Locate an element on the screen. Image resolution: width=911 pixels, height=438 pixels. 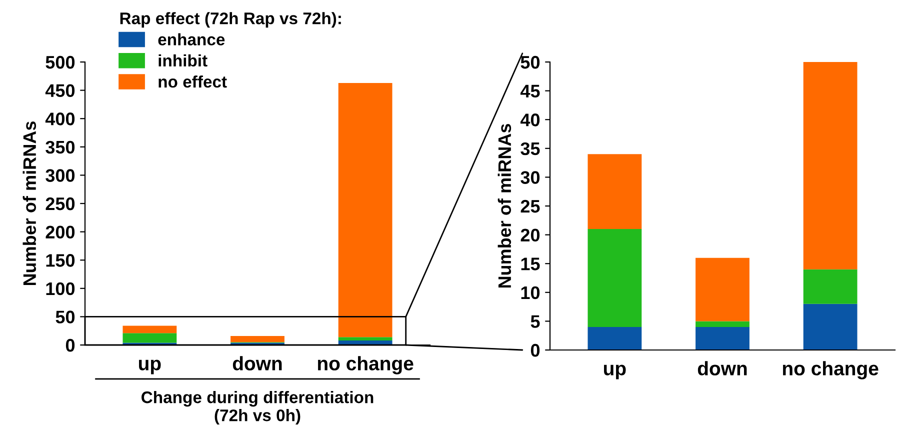
x-axis-title: Change during differentiation (72h vs 0h) is located at coordinates (258, 407).